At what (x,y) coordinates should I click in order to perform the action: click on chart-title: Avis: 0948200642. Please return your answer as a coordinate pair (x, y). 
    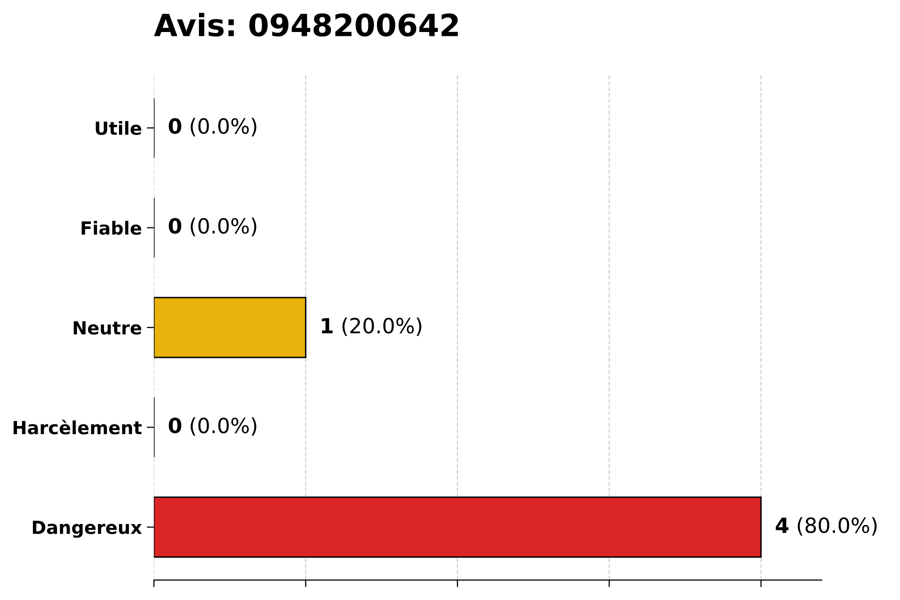
    Looking at the image, I should click on (306, 24).